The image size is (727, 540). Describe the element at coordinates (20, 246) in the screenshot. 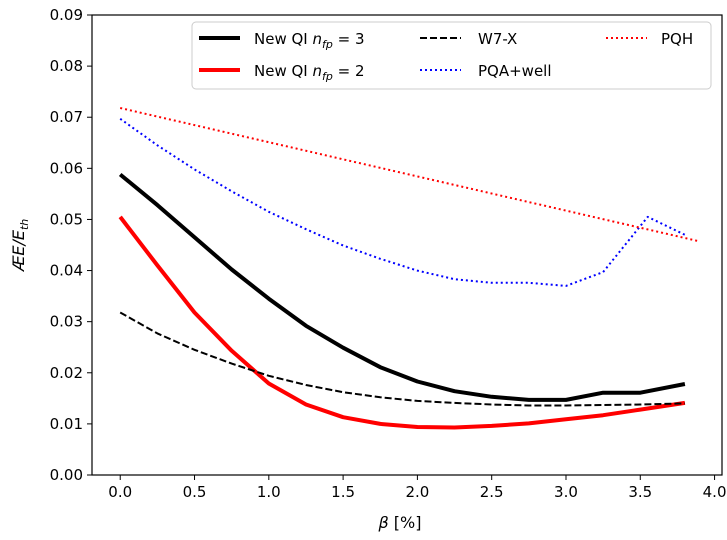

I see `y-axis-label: ÆE/Eth` at that location.